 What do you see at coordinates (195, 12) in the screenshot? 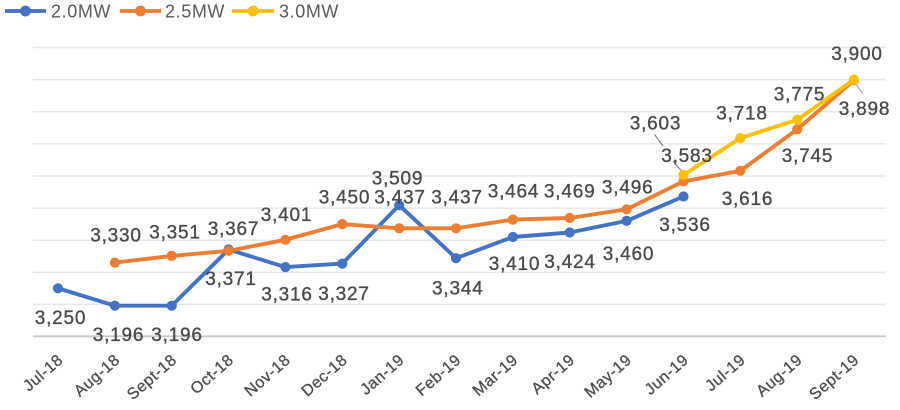
I see `svg-text: 2.5MW` at bounding box center [195, 12].